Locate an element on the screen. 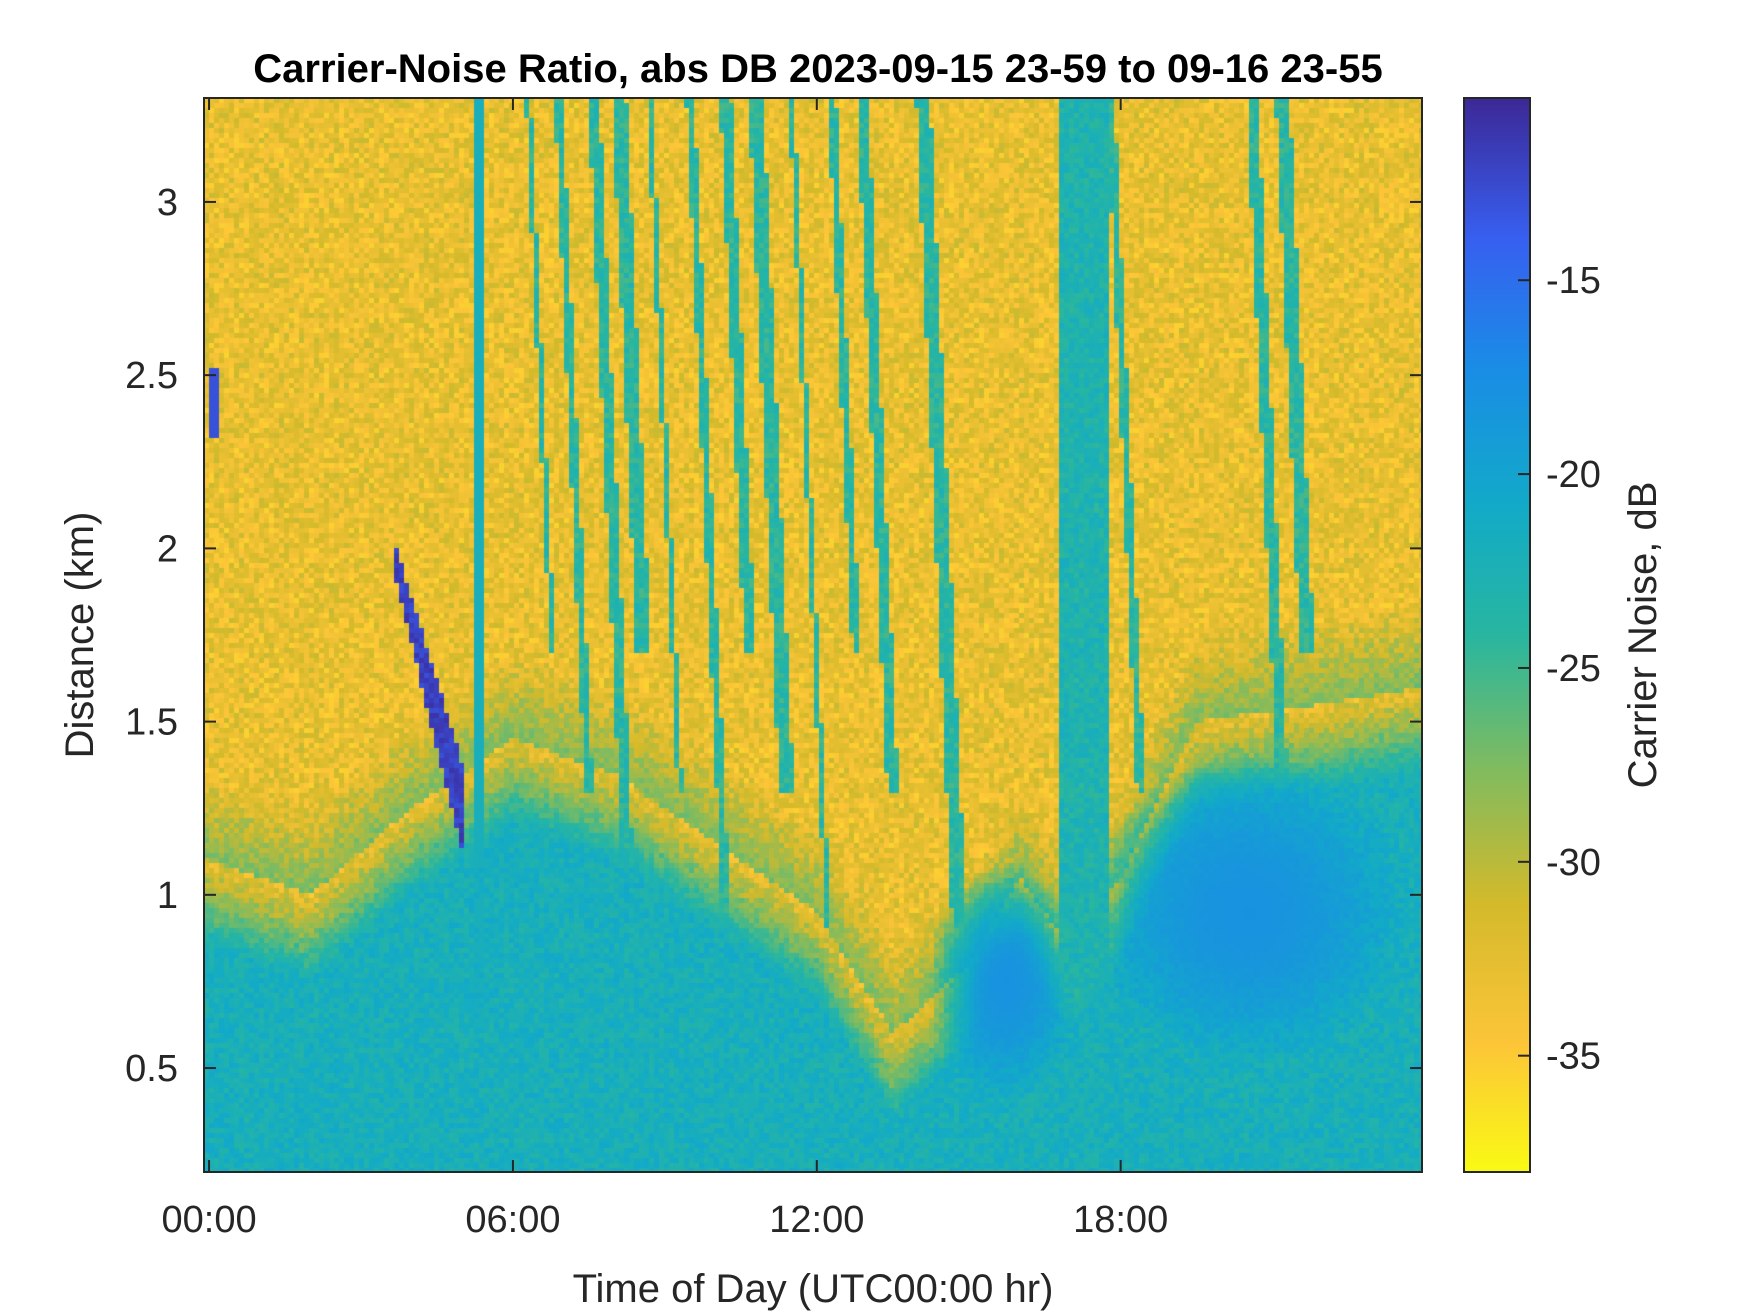  y-tick-label: 2 is located at coordinates (167, 549).